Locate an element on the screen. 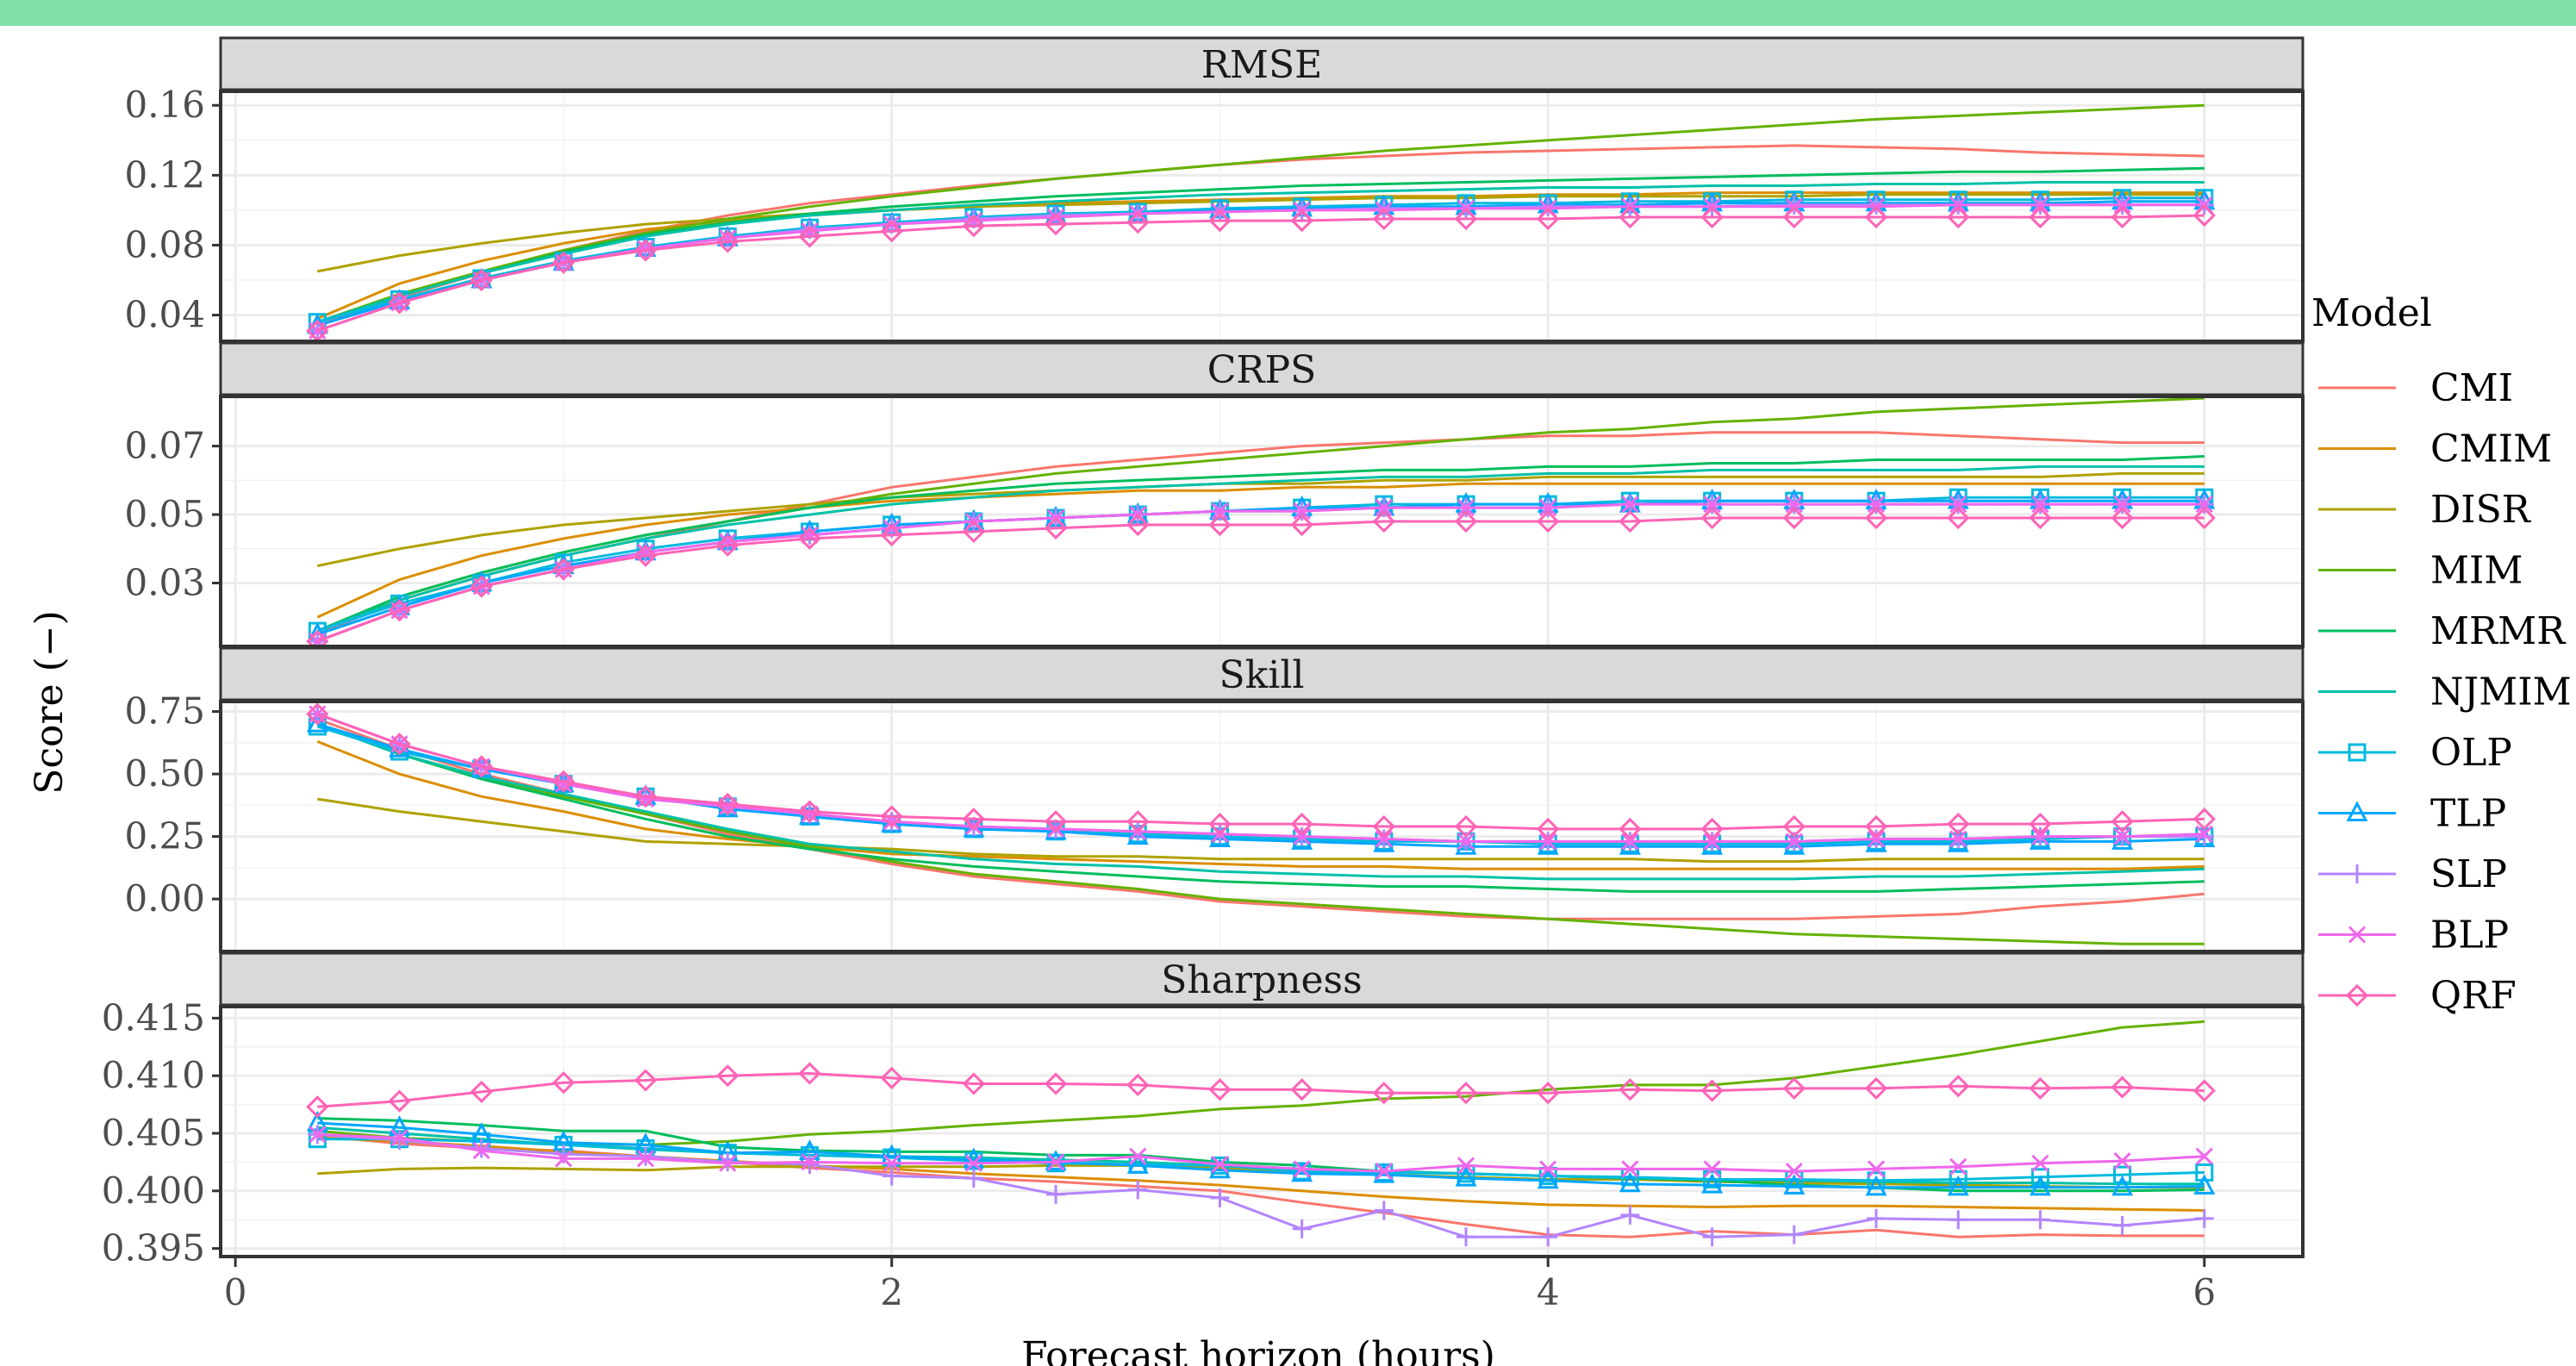 This screenshot has height=1366, width=2576. legend-label: TLP is located at coordinates (2468, 814).